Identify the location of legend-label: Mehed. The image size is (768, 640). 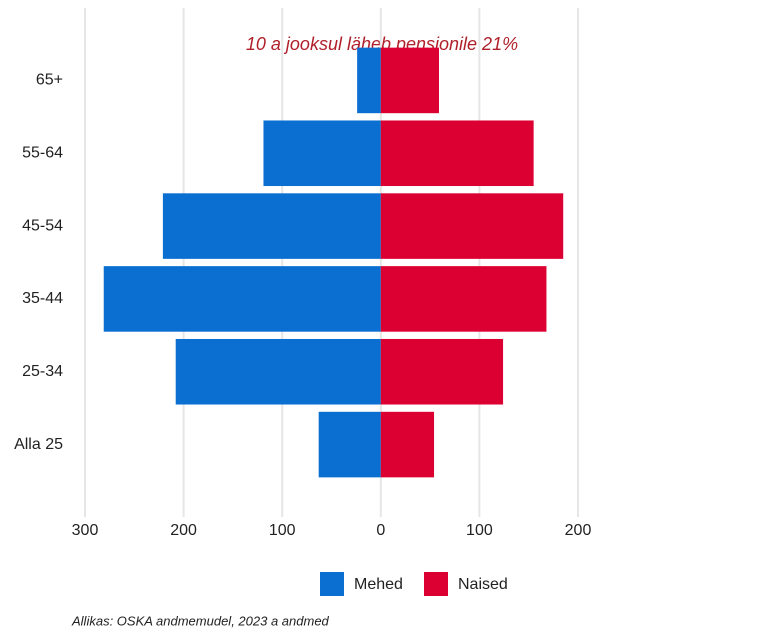
(378, 584).